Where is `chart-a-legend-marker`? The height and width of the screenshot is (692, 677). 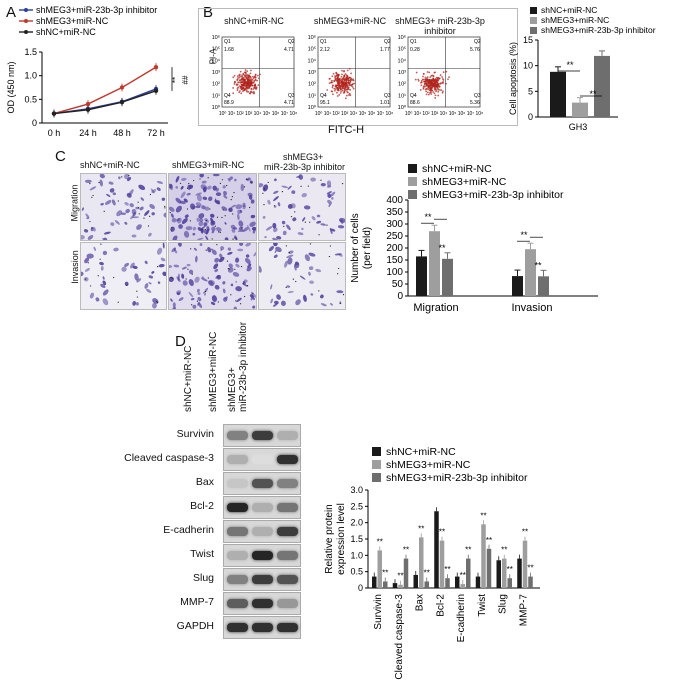 chart-a-legend-marker is located at coordinates (26, 10).